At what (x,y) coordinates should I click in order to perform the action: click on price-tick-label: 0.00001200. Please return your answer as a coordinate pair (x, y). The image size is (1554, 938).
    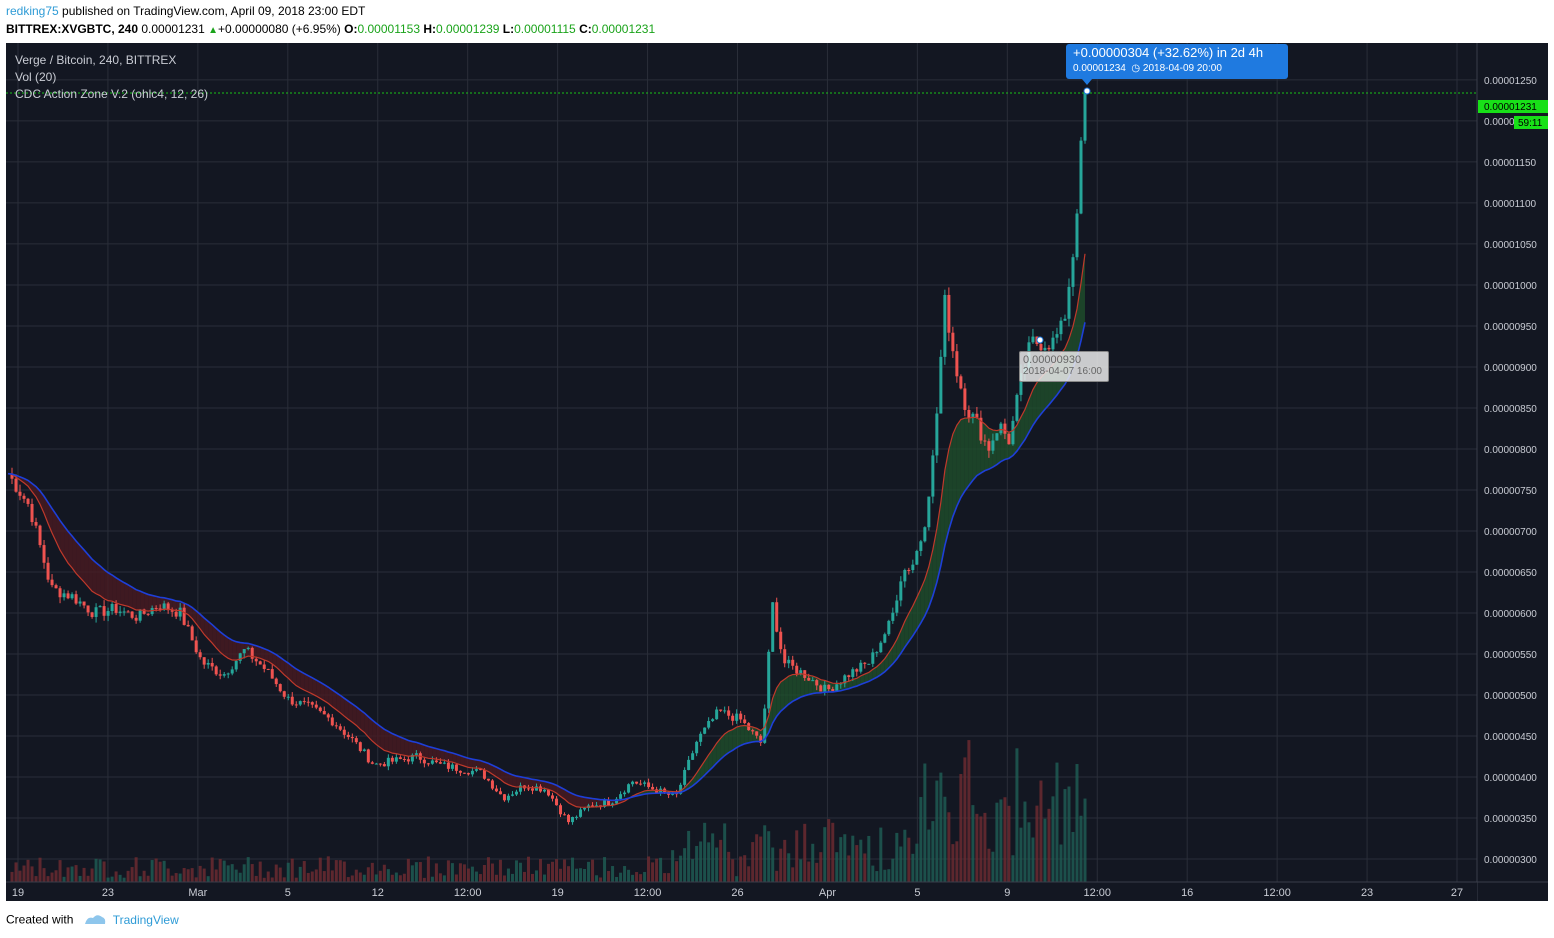
    Looking at the image, I should click on (1510, 122).